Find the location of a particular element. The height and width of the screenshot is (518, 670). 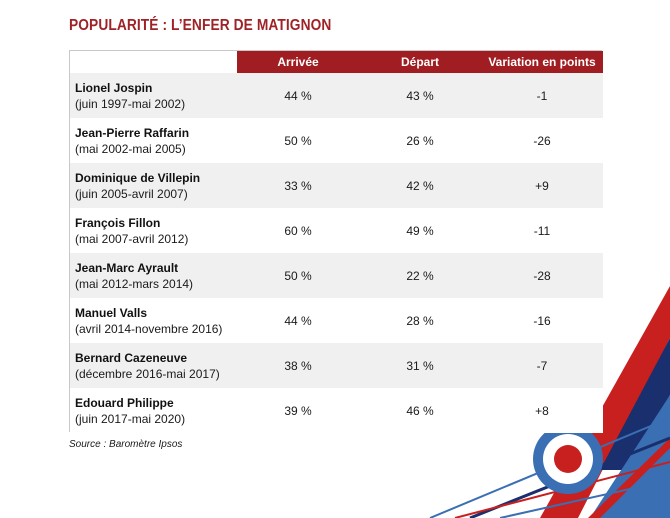

header-blank is located at coordinates (153, 62).